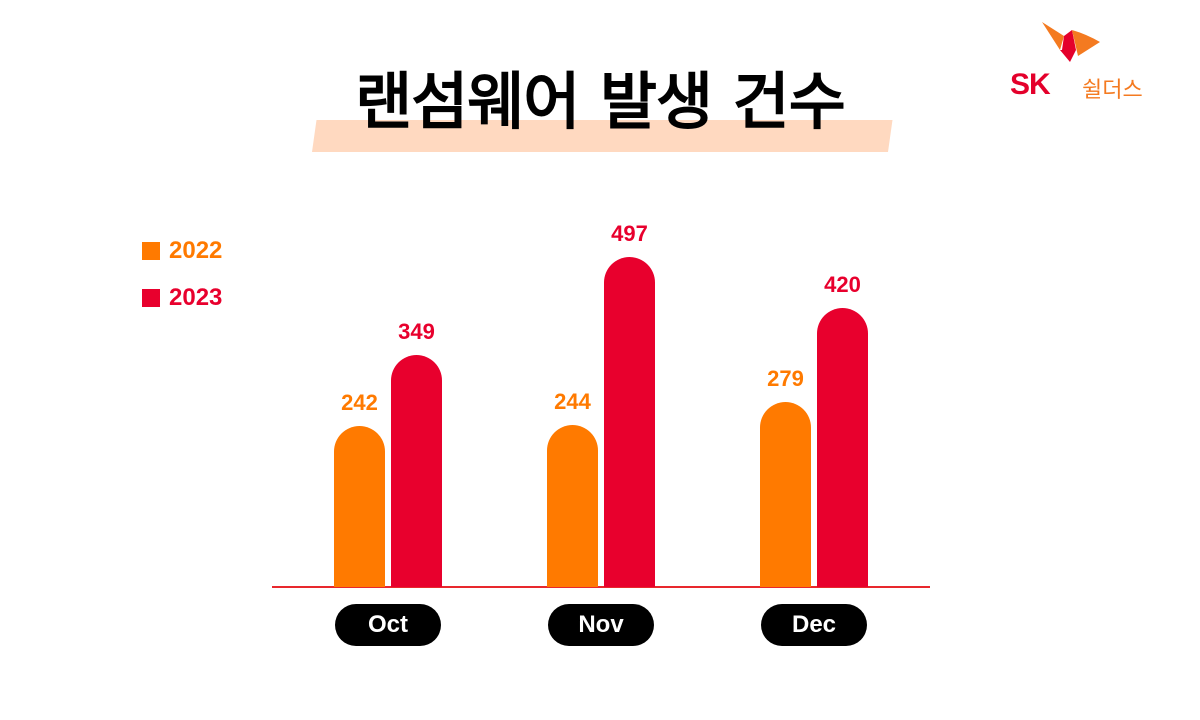 Image resolution: width=1200 pixels, height=720 pixels. I want to click on bar-oct-2023, so click(416, 471).